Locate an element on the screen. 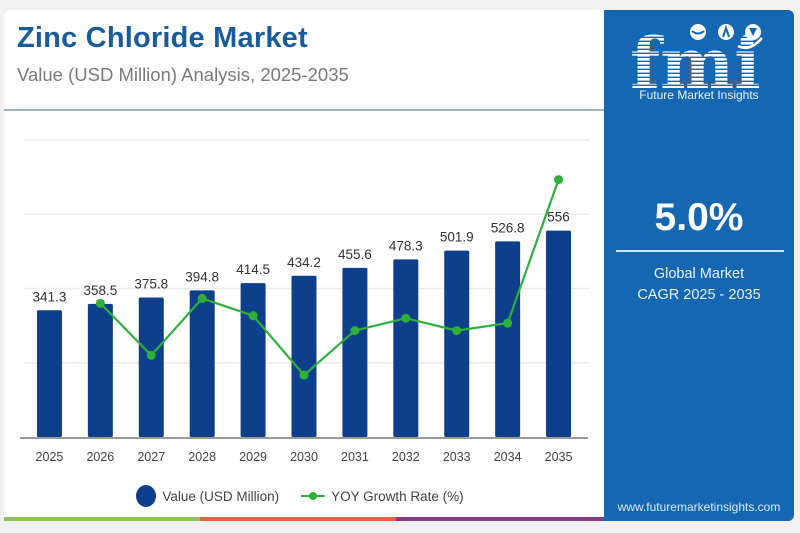 This screenshot has width=800, height=533. bar-label-2034: 526.8 is located at coordinates (508, 227).